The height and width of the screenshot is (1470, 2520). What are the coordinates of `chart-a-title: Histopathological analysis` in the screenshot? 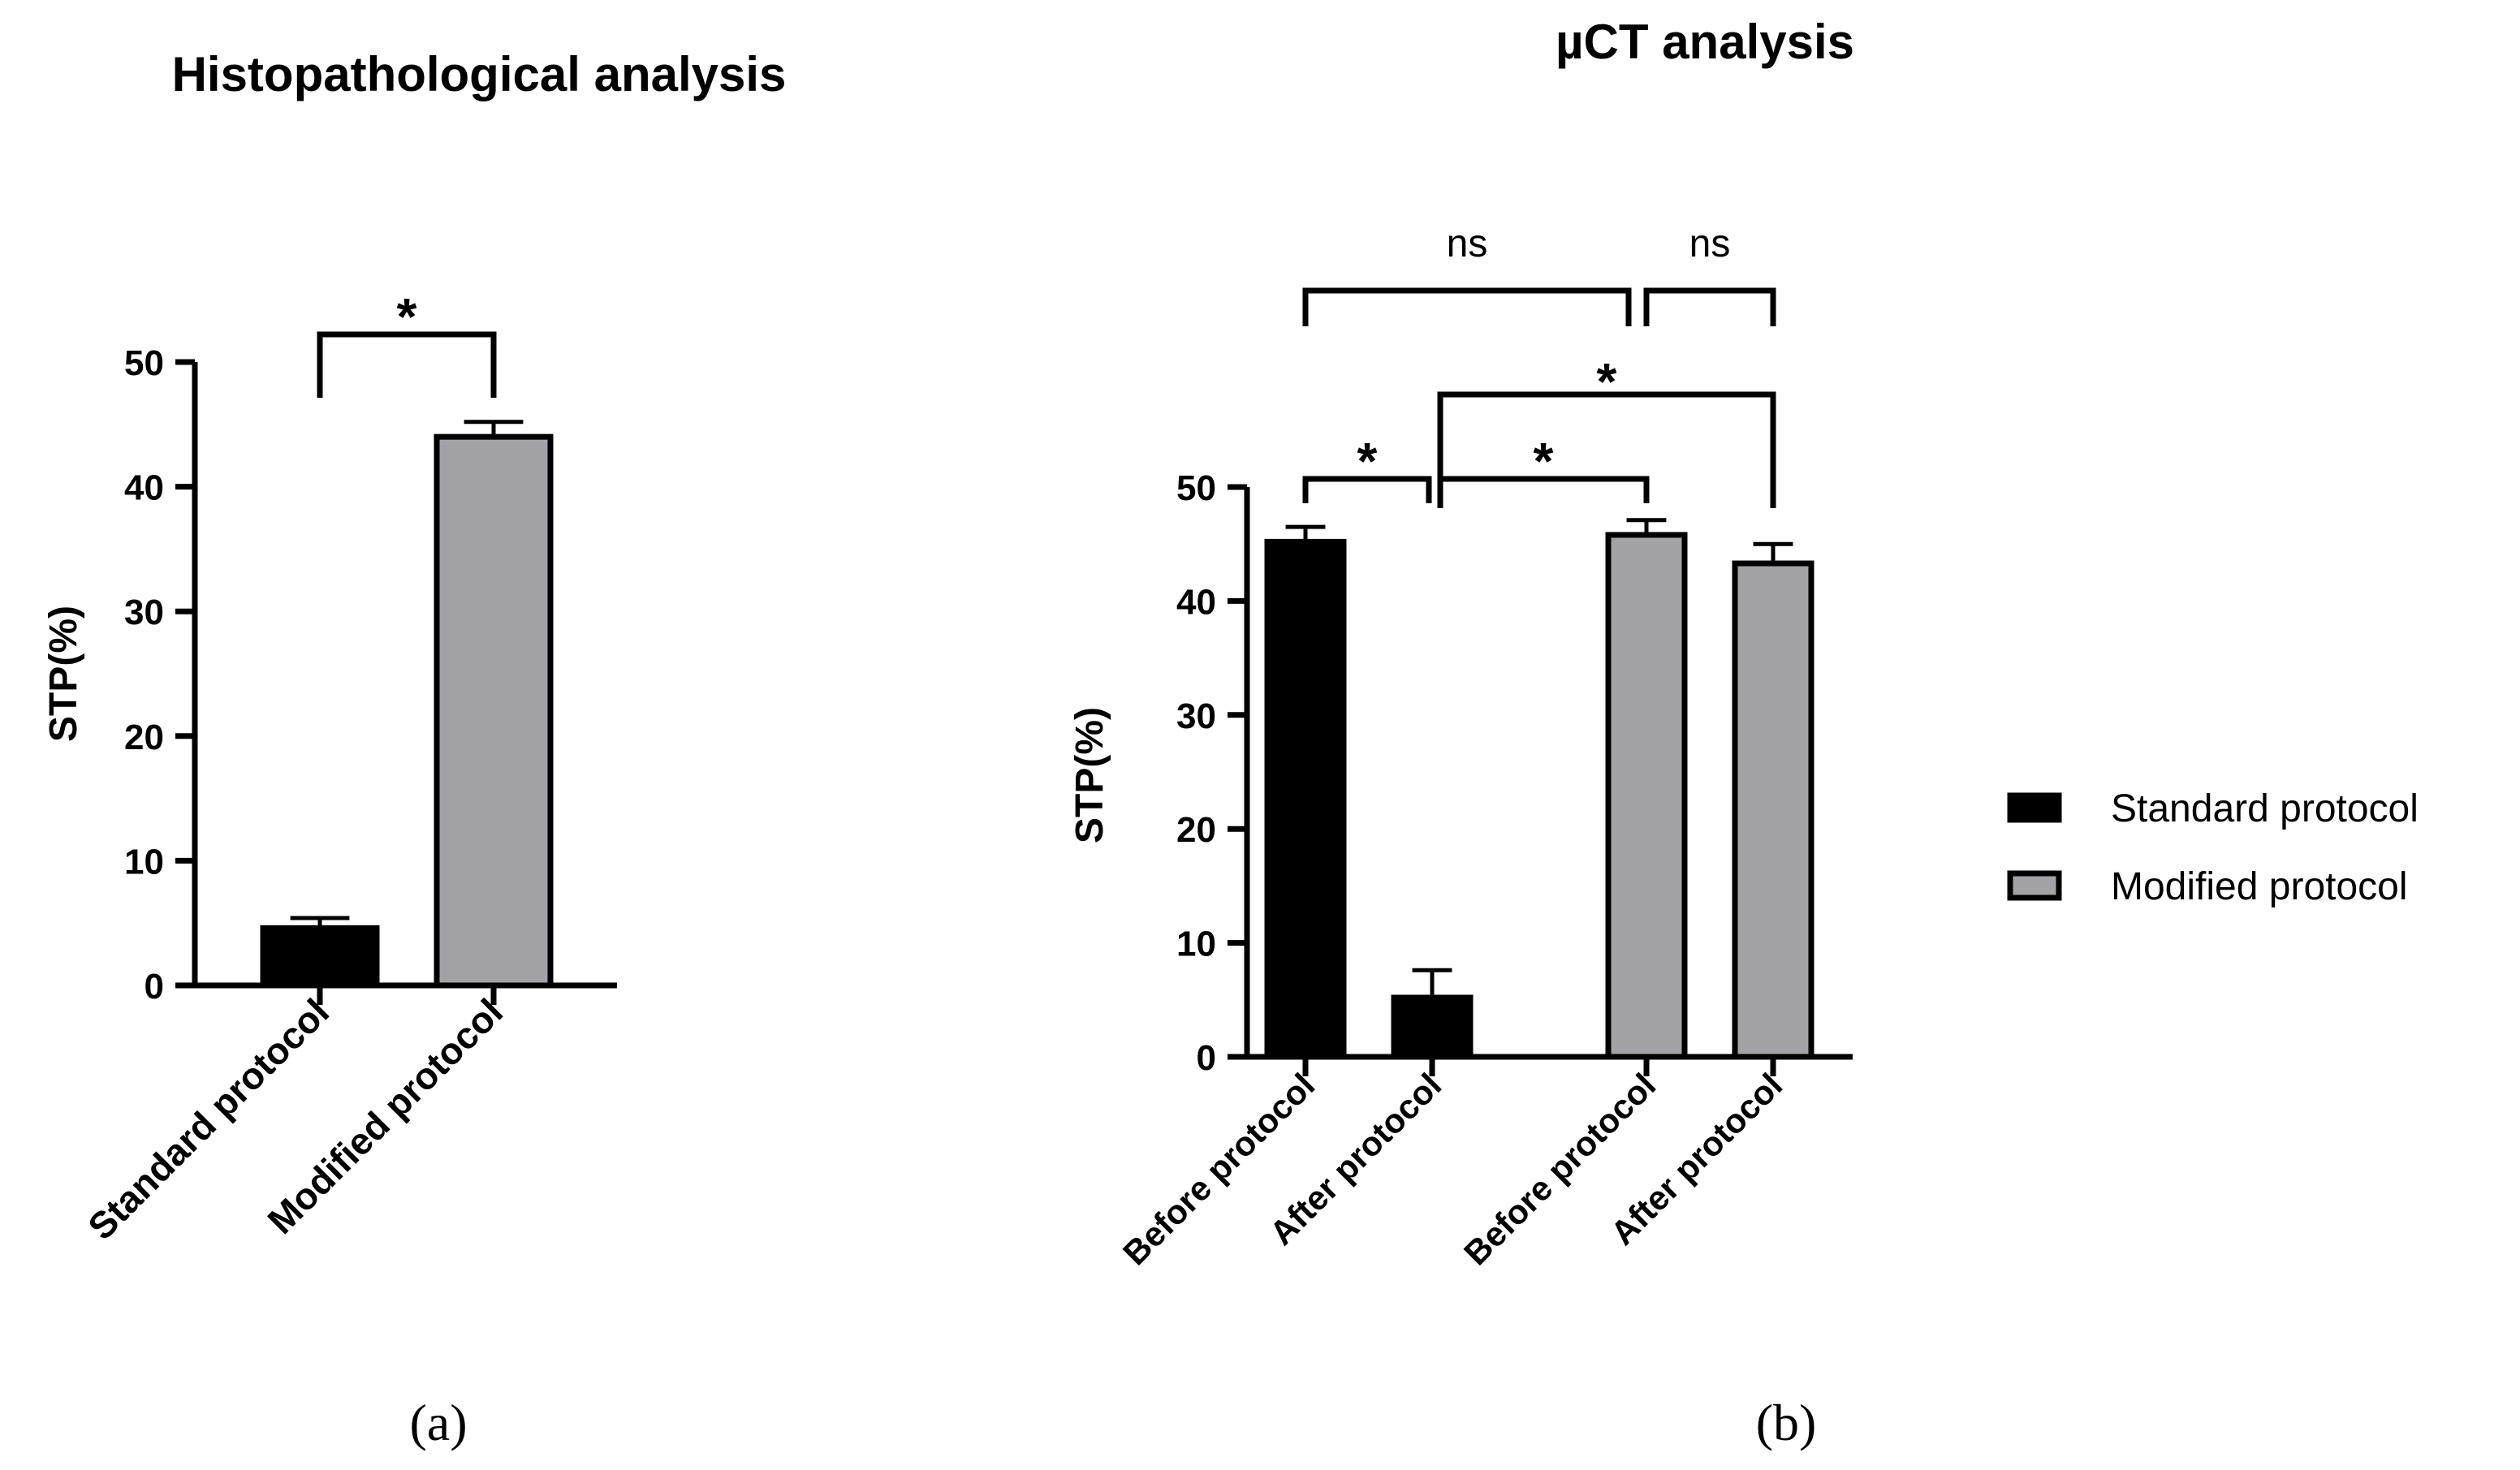 It's located at (480, 74).